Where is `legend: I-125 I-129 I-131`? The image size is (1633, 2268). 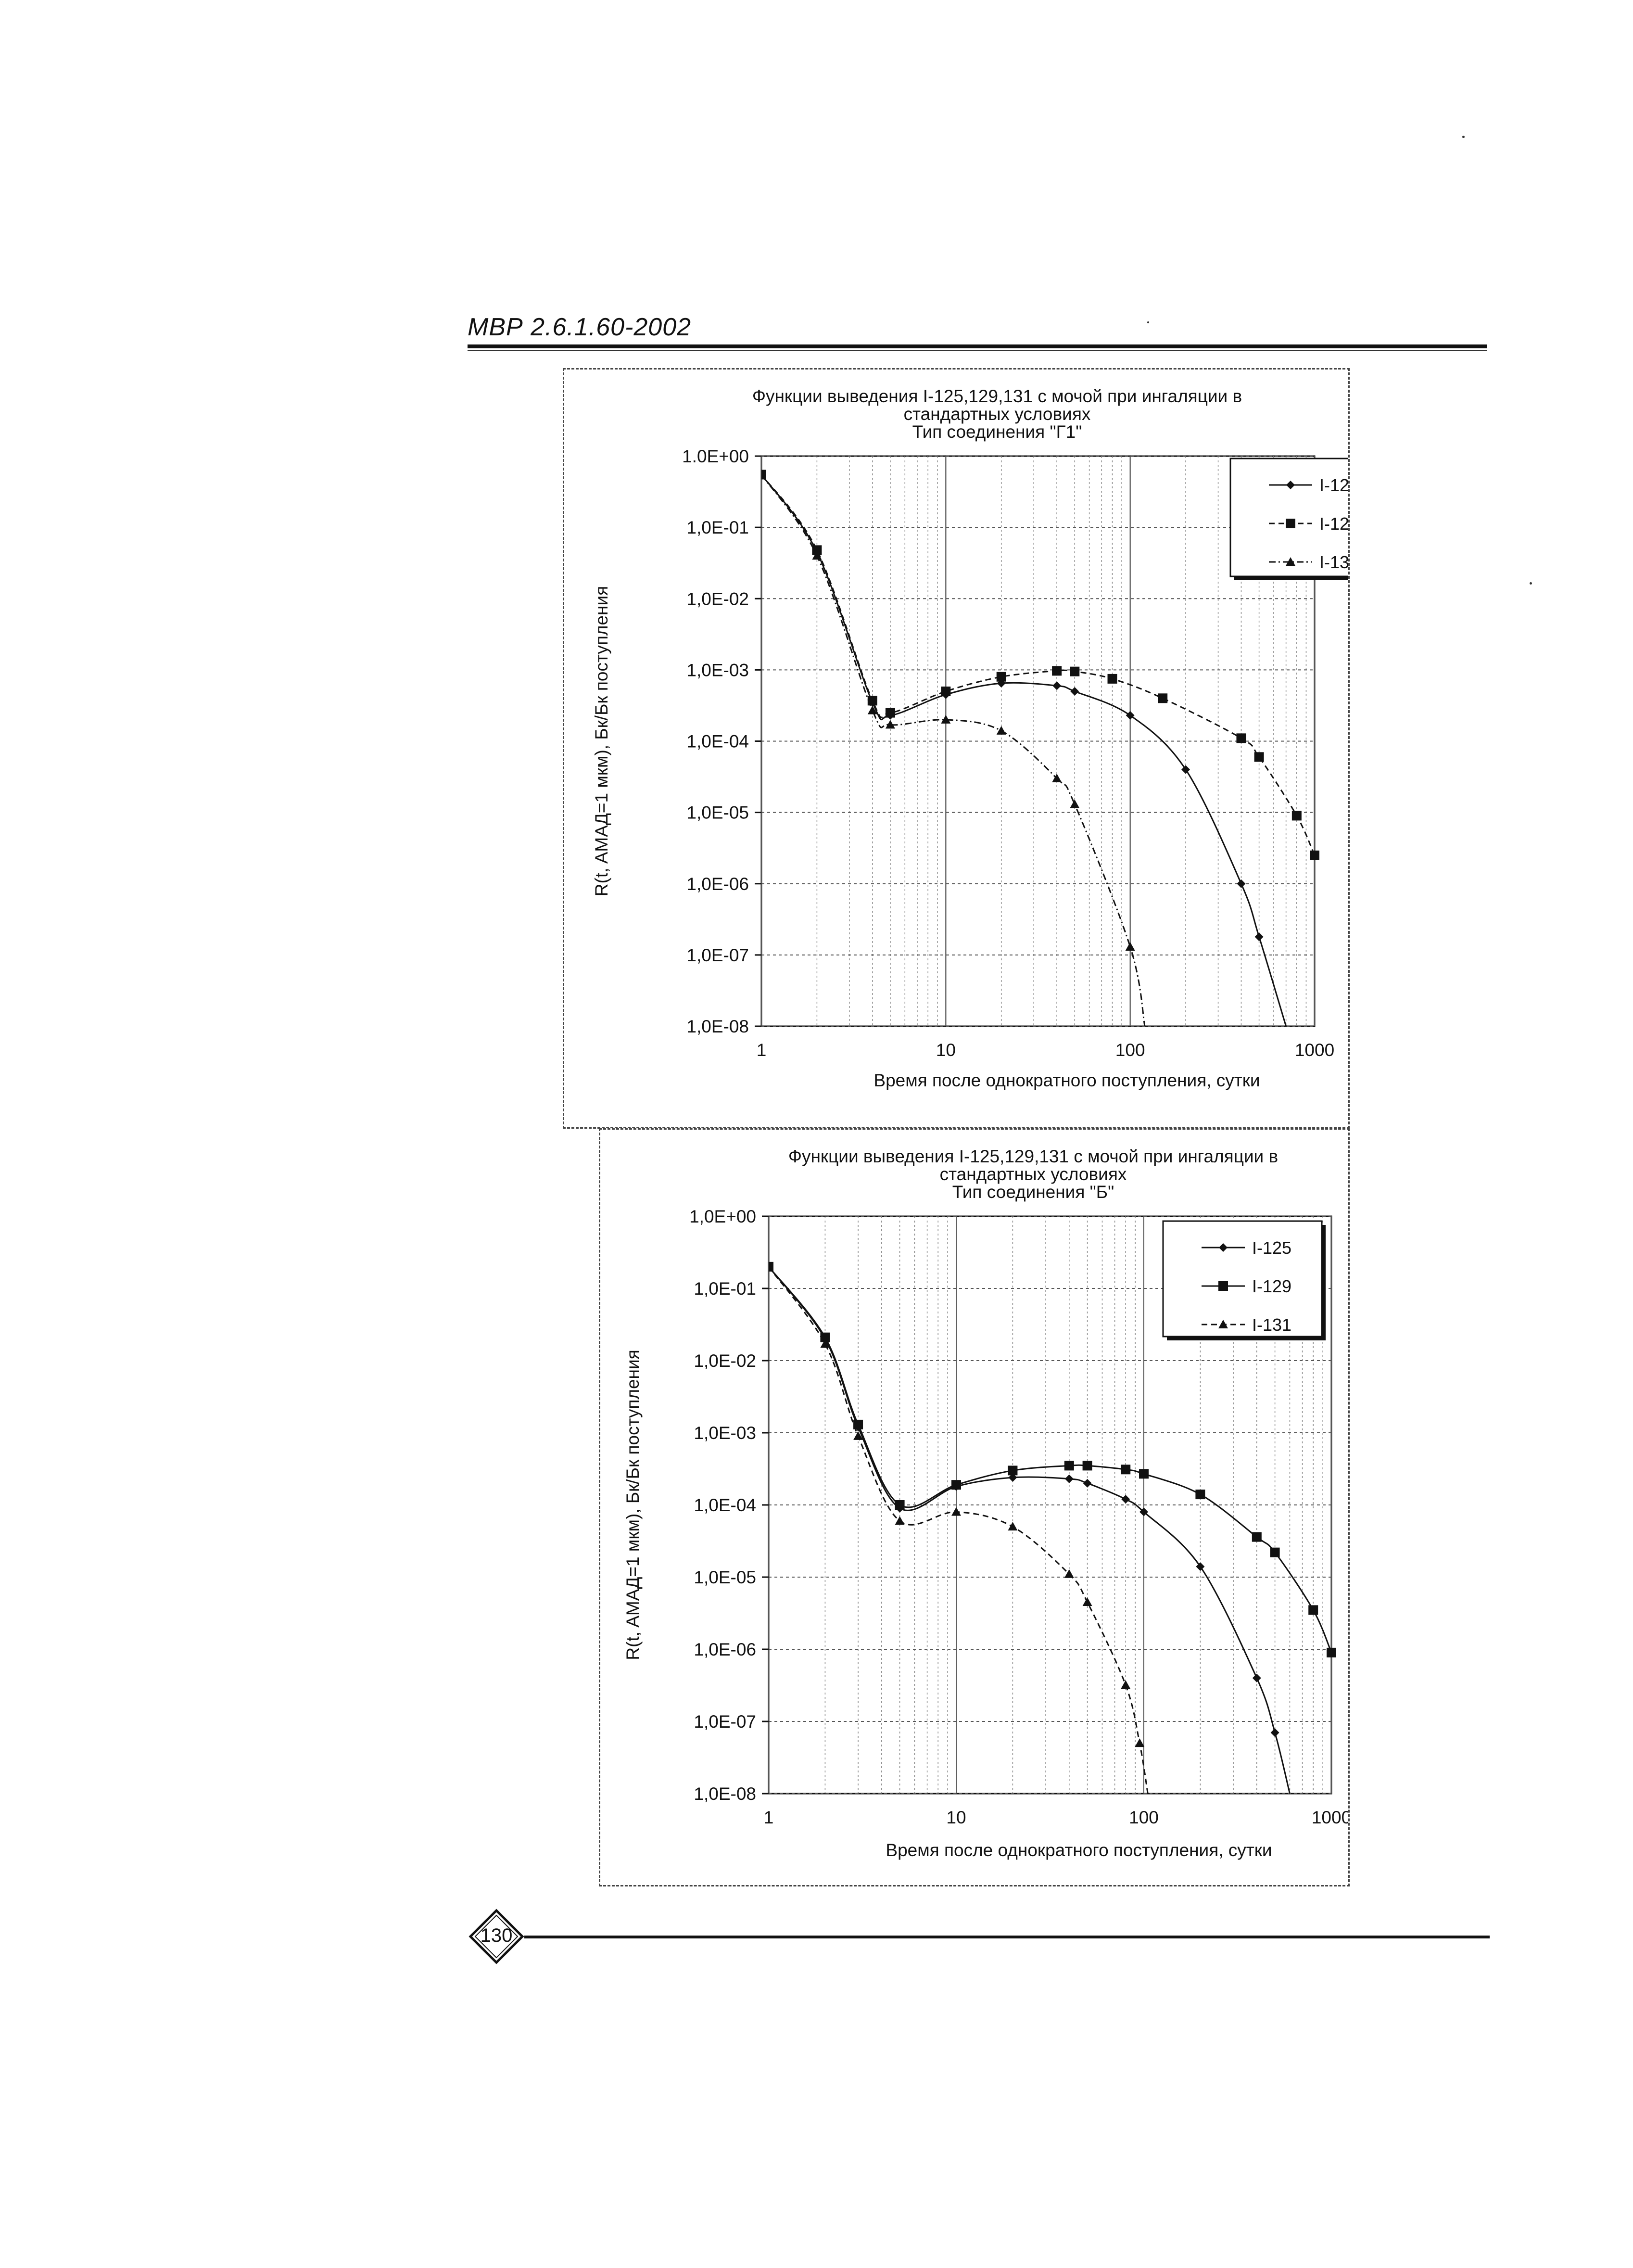 legend: I-125 I-129 I-131 is located at coordinates (1244, 1280).